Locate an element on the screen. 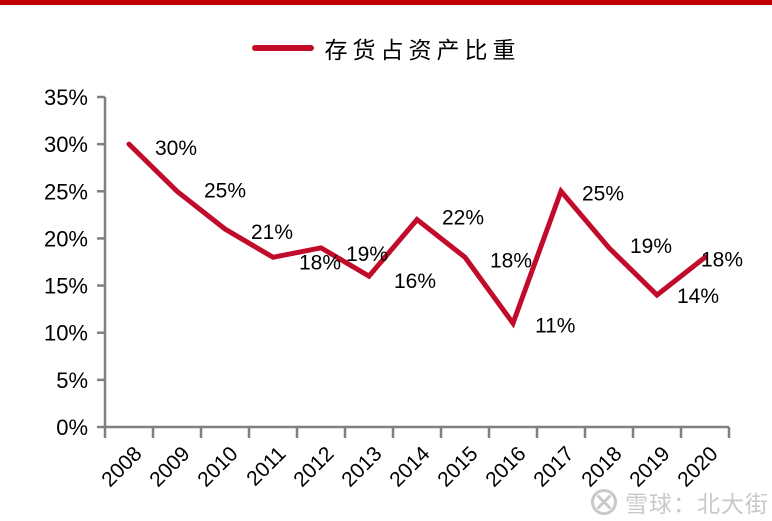 Image resolution: width=772 pixels, height=521 pixels. x-axis-label: 2016 is located at coordinates (505, 466).